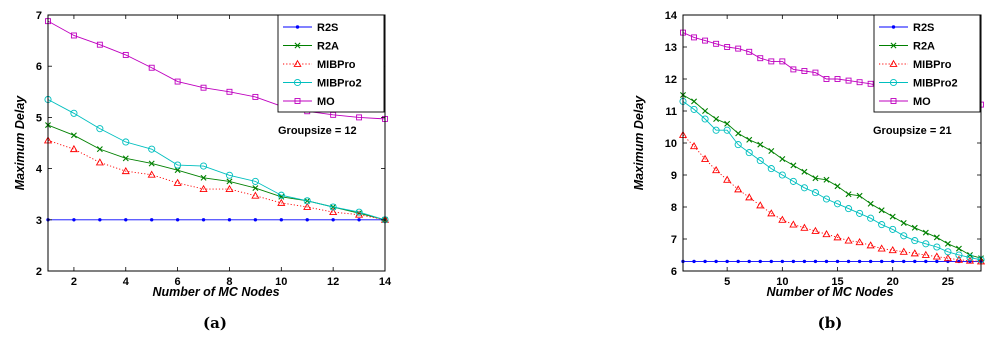 This screenshot has height=347, width=992. I want to click on legend-entry-r2a: R2A, so click(907, 47).